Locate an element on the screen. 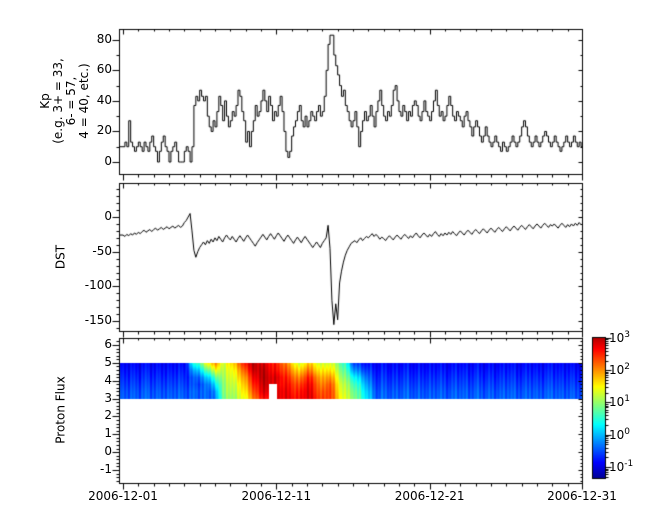  x-tick-label: 2006-12-01 is located at coordinates (123, 496).